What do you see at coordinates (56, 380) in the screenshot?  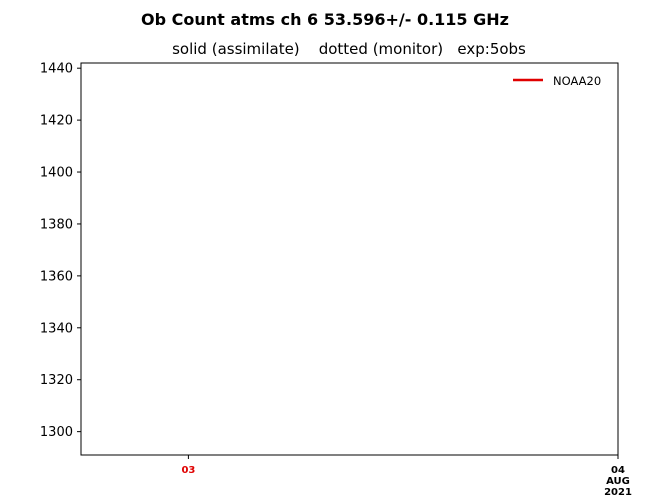 I see `y-tick-label: 1320` at bounding box center [56, 380].